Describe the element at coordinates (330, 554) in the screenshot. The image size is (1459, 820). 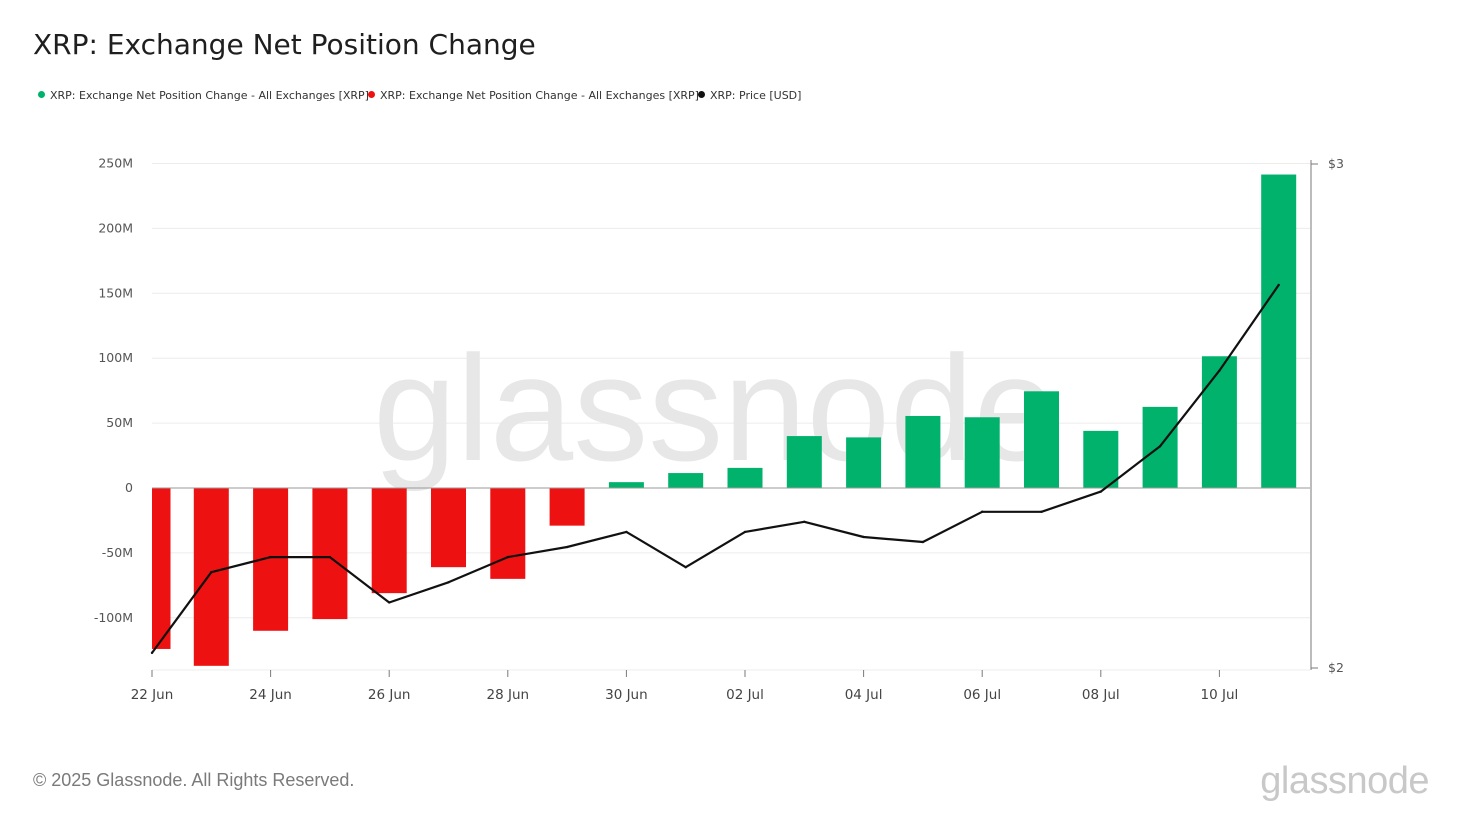
I see `bar-25-jun` at that location.